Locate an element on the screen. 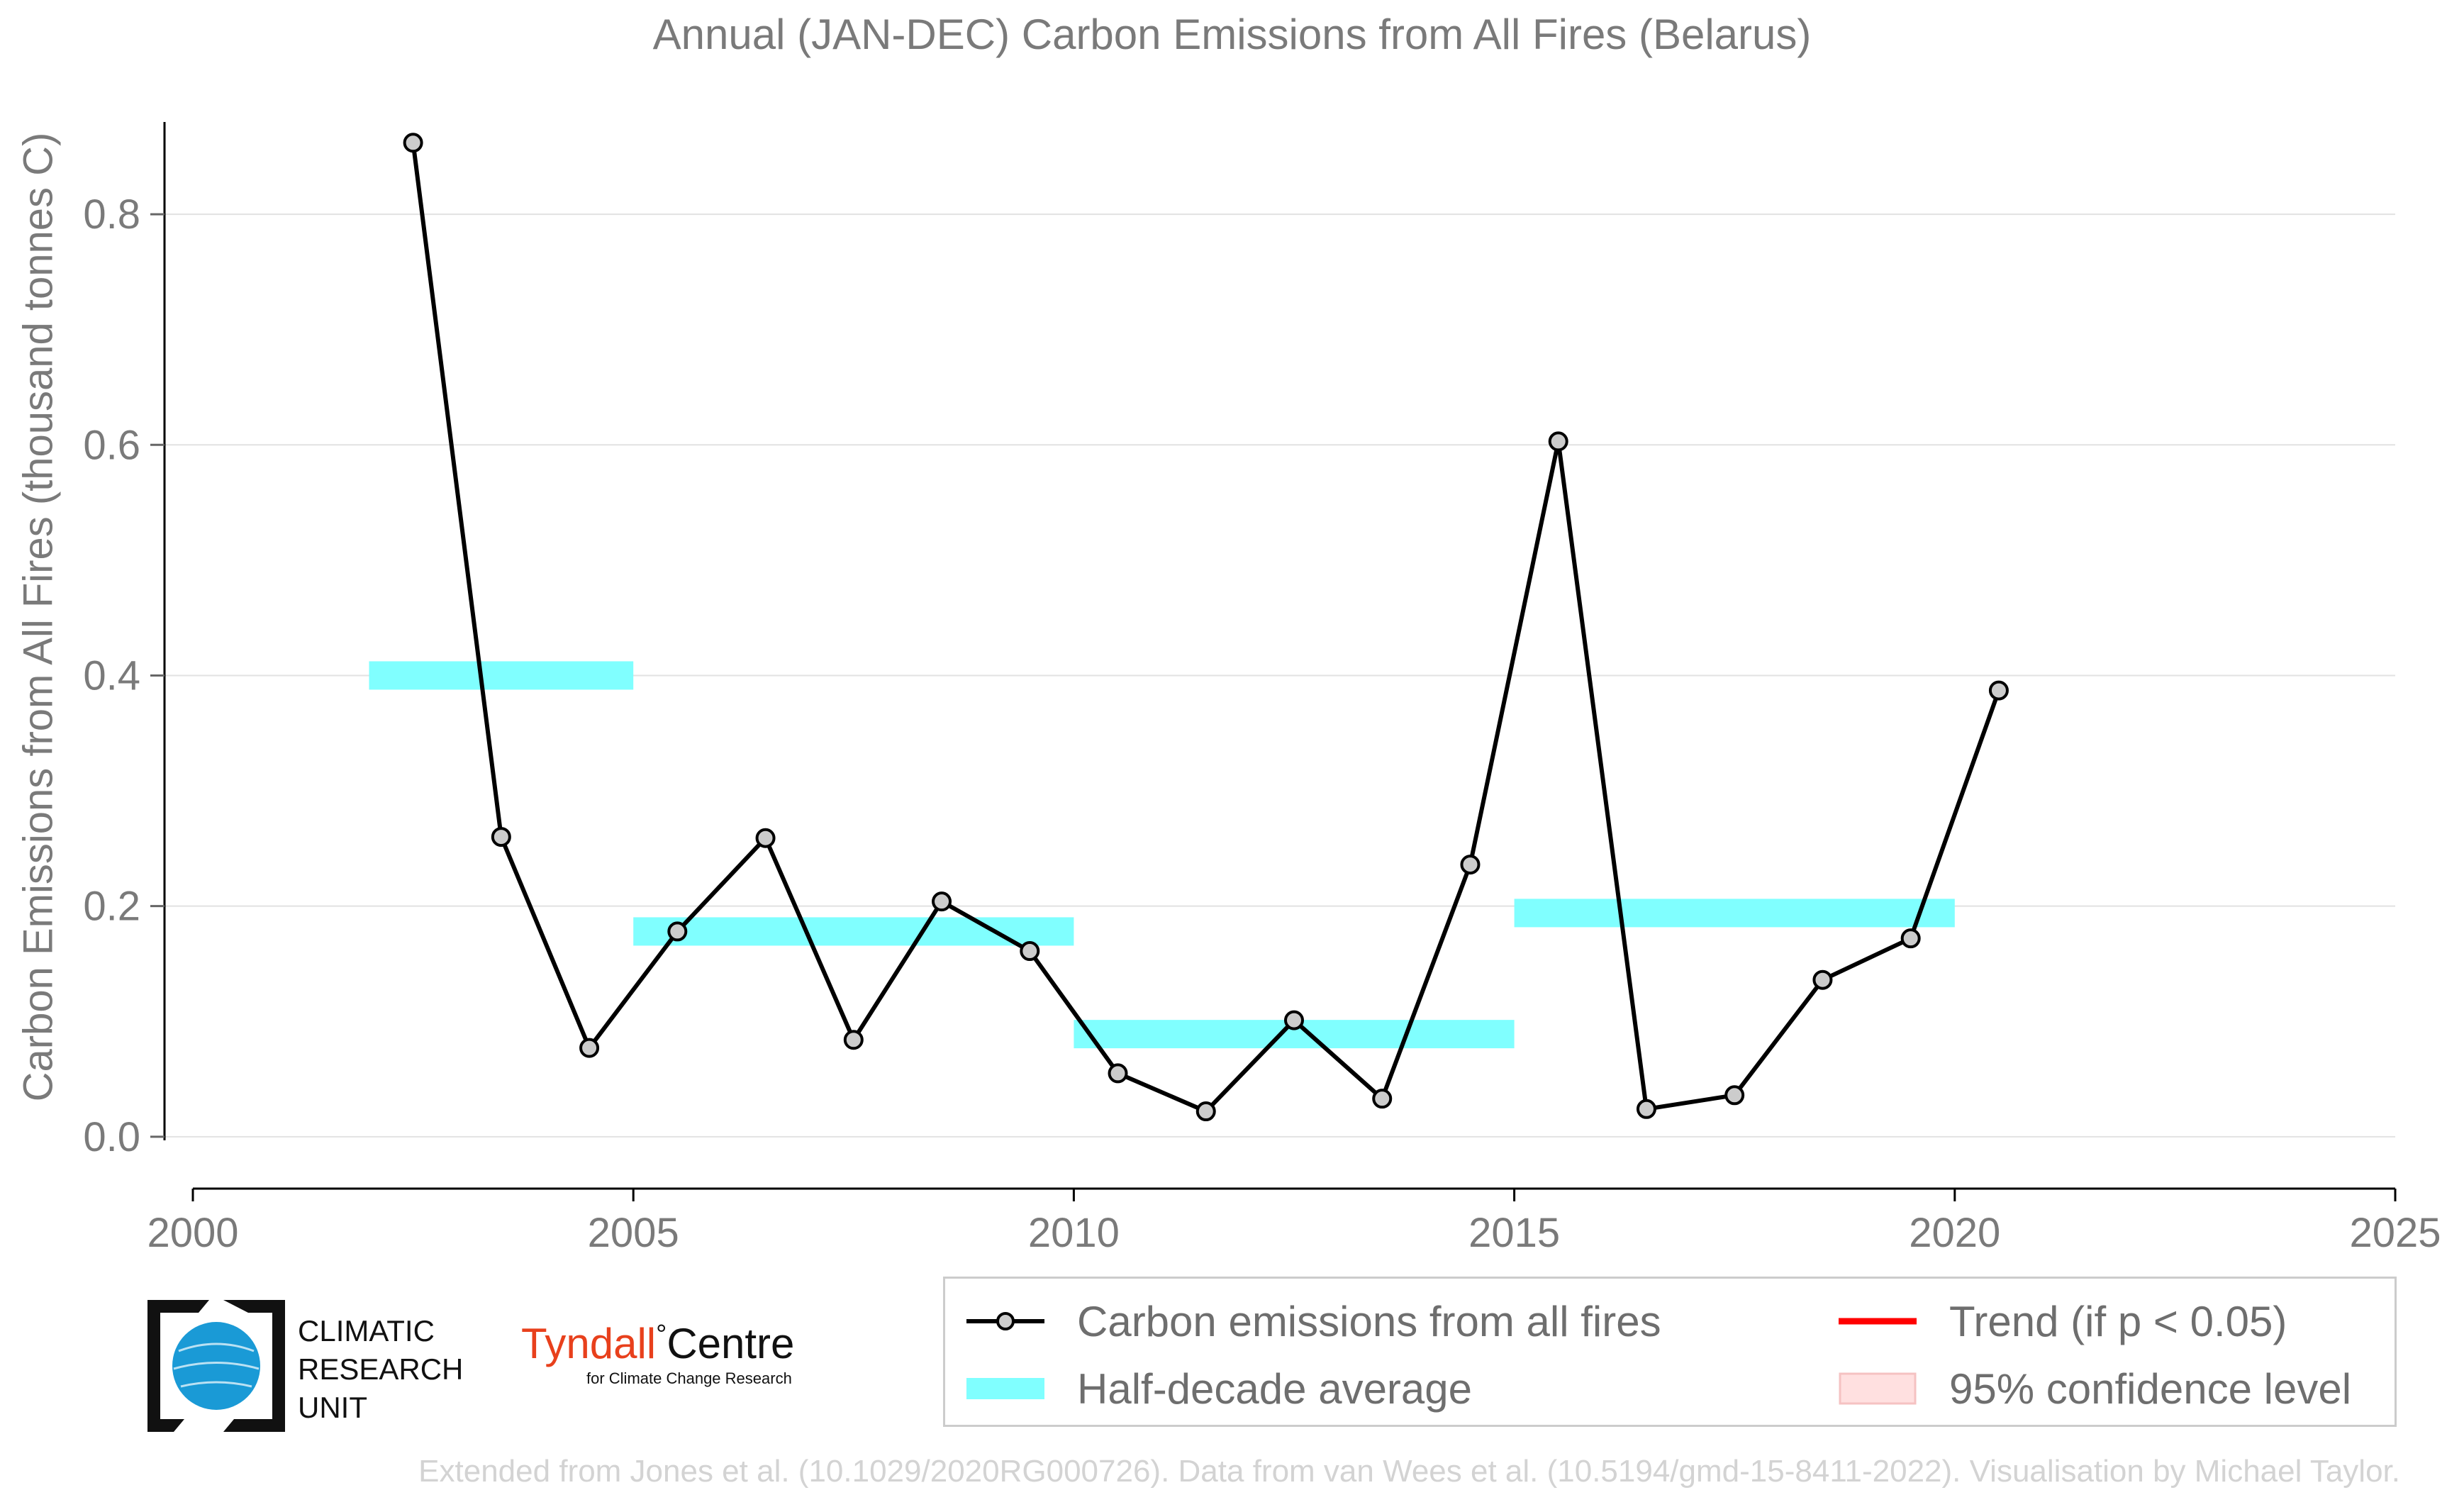 Image resolution: width=2464 pixels, height=1512 pixels. x-tick-label: 2010 is located at coordinates (1074, 1233).